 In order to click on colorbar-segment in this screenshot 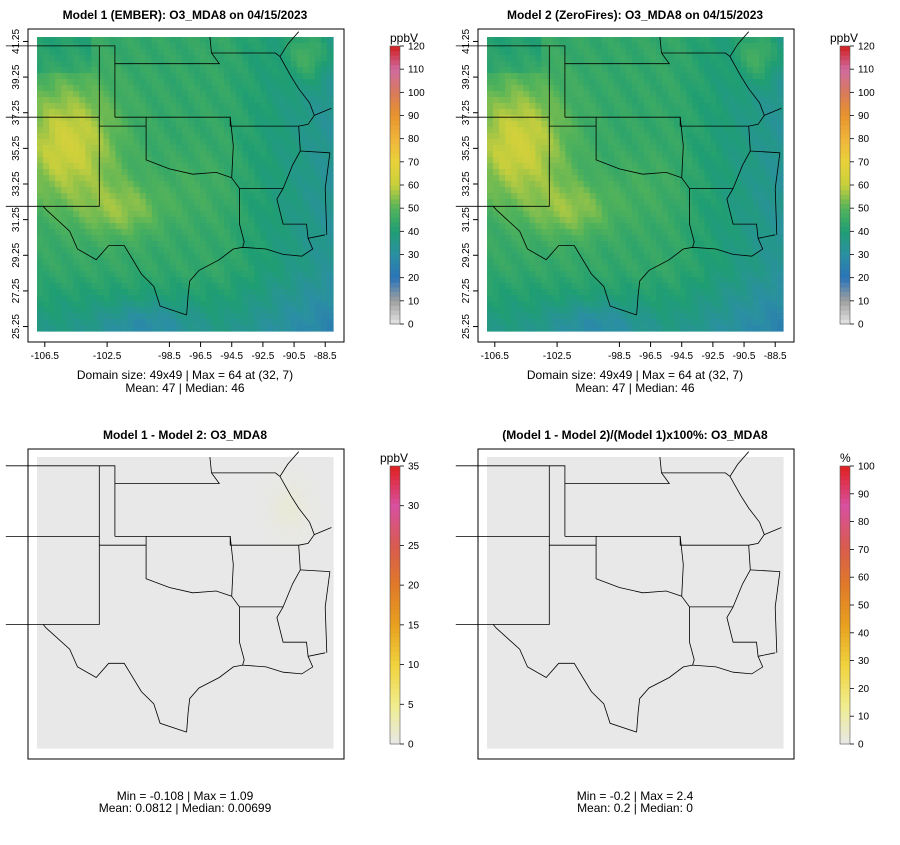, I will do `click(395, 261)`.